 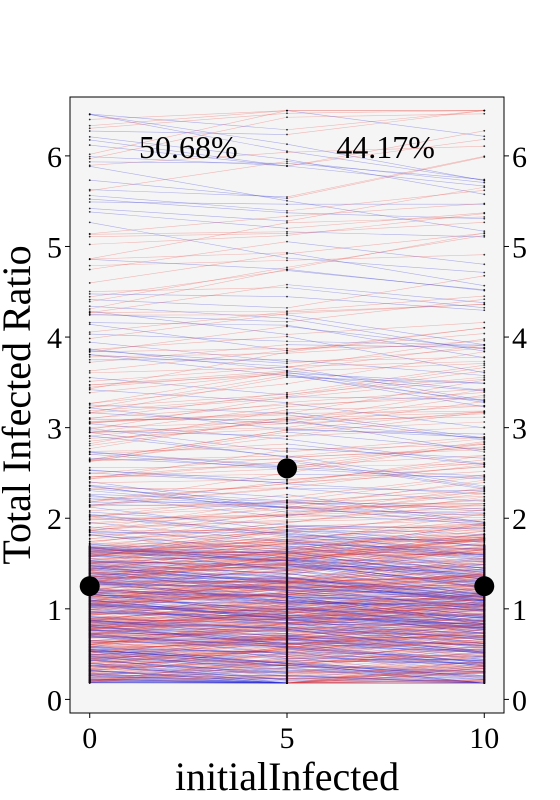 What do you see at coordinates (54, 338) in the screenshot?
I see `y-tick-label-left: 4` at bounding box center [54, 338].